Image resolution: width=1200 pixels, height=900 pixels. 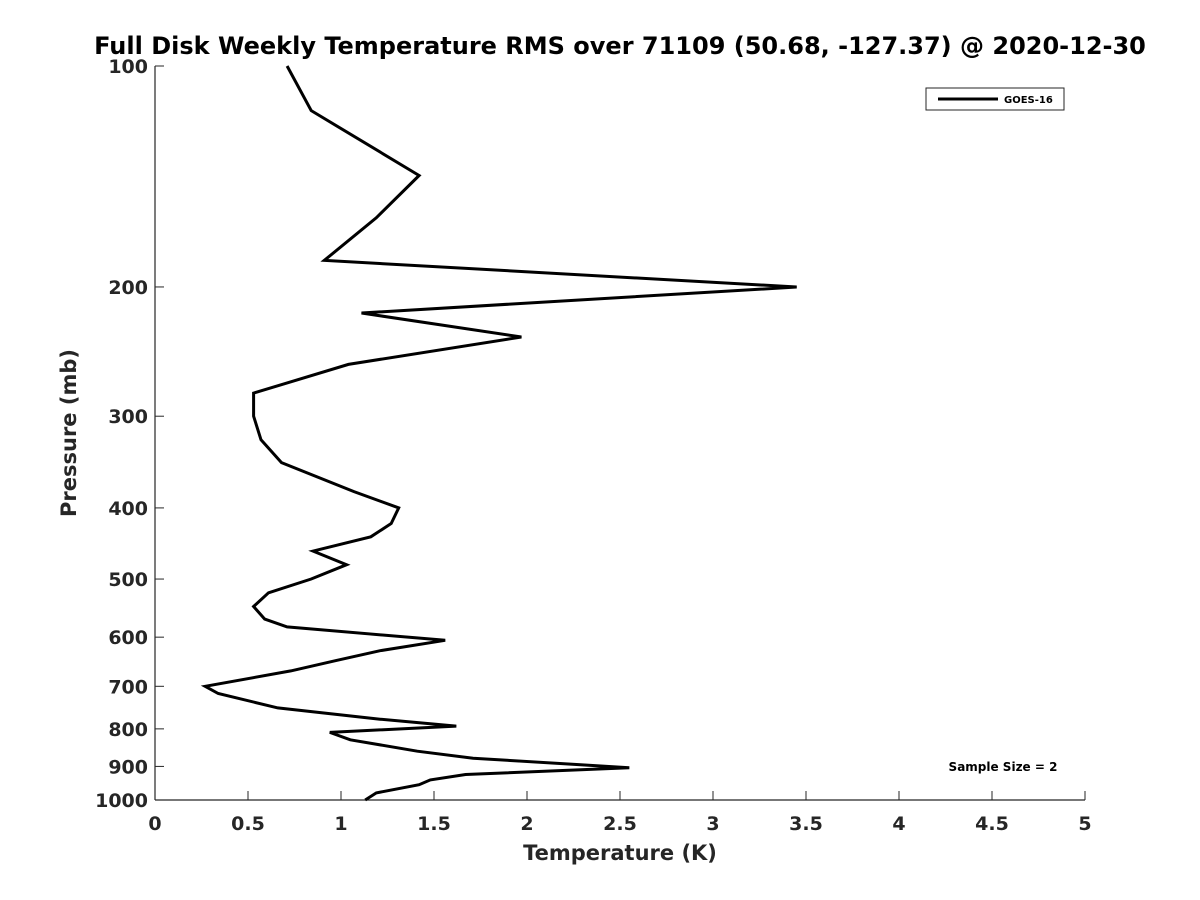 What do you see at coordinates (620, 853) in the screenshot?
I see `x-axis-label: Temperature (K)` at bounding box center [620, 853].